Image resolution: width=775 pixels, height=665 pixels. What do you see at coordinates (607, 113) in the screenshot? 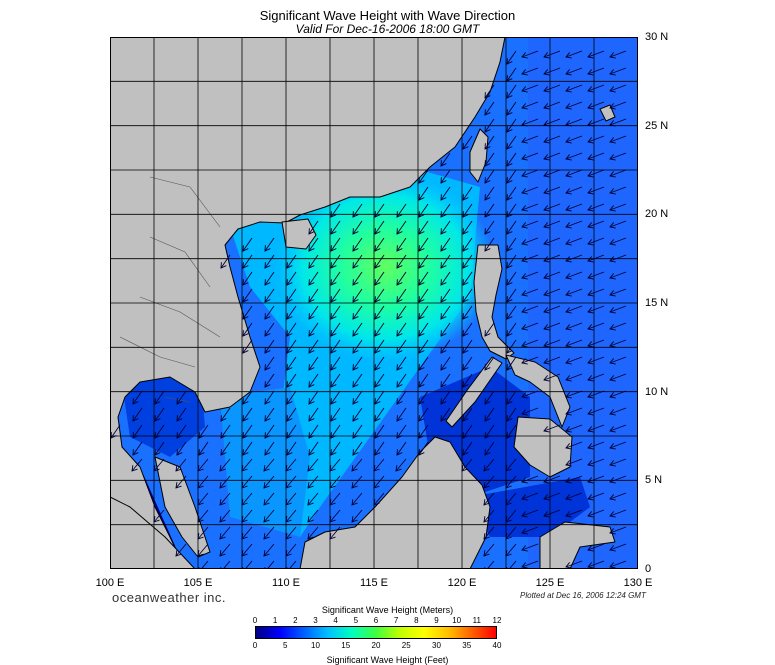
I see `land-okinawa` at bounding box center [607, 113].